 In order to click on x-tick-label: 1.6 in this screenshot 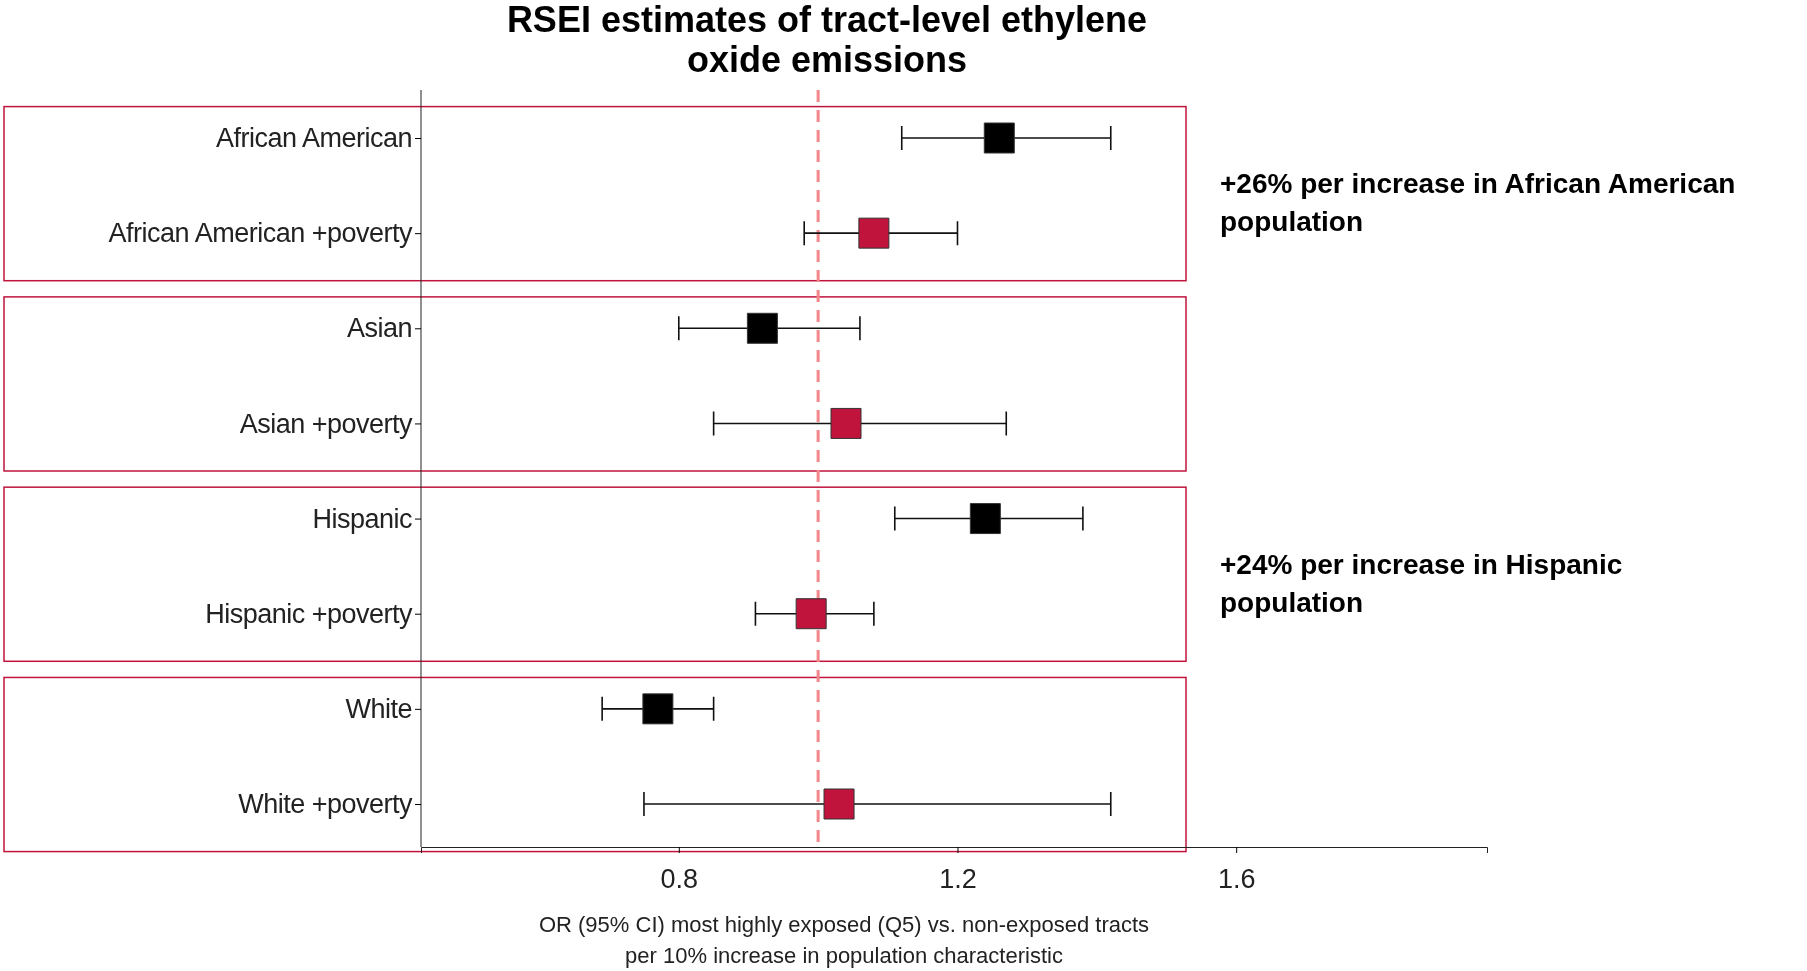, I will do `click(1236, 879)`.